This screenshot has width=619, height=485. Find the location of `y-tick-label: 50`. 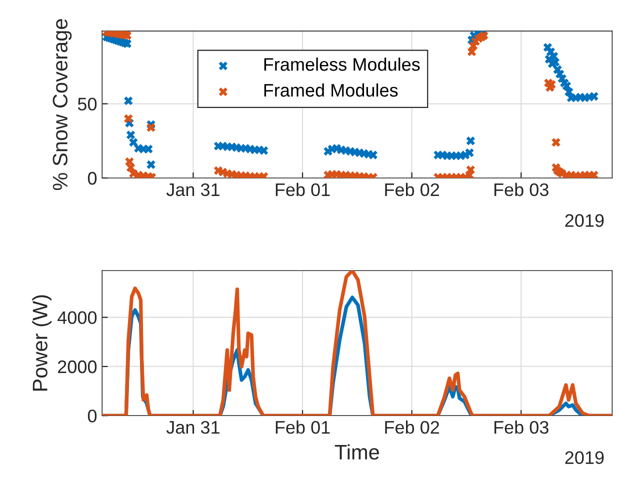

y-tick-label: 50 is located at coordinates (87, 104).